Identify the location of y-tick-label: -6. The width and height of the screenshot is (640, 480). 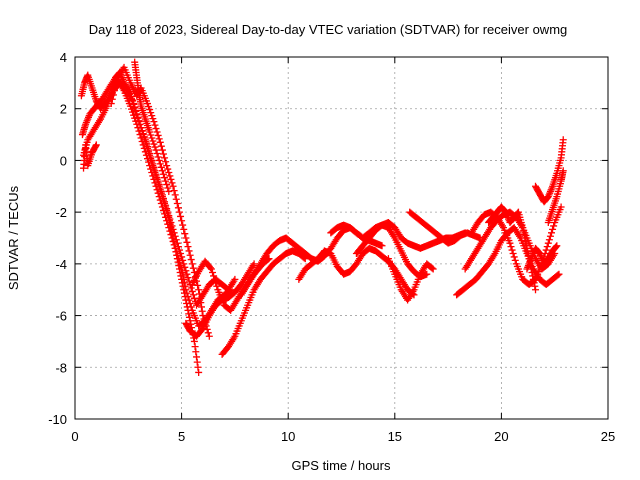
(61, 316).